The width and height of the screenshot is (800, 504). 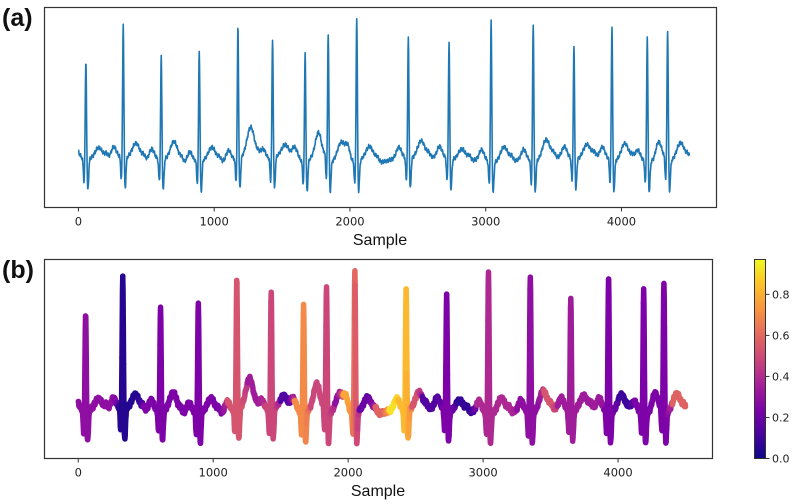 What do you see at coordinates (781, 294) in the screenshot?
I see `colorbar-tick-label: 0.8` at bounding box center [781, 294].